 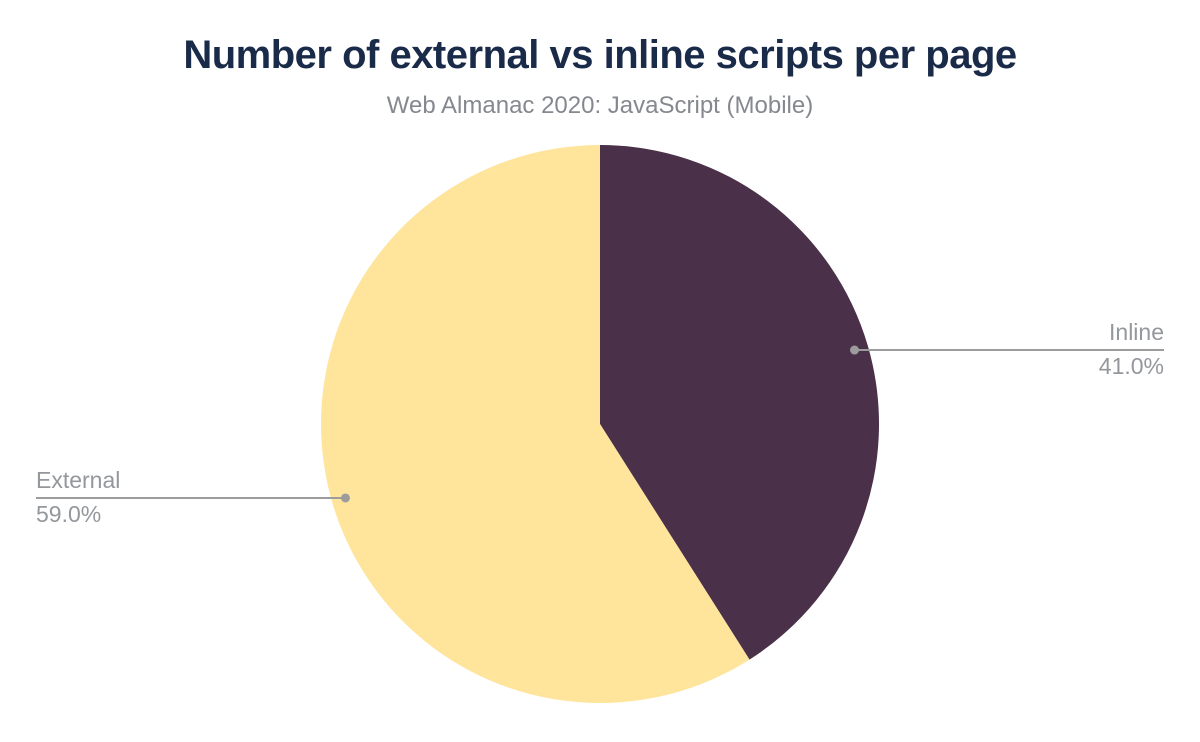 What do you see at coordinates (600, 105) in the screenshot?
I see `chart-subtitle: Web Almanac 2020: JavaScript (Mobile)` at bounding box center [600, 105].